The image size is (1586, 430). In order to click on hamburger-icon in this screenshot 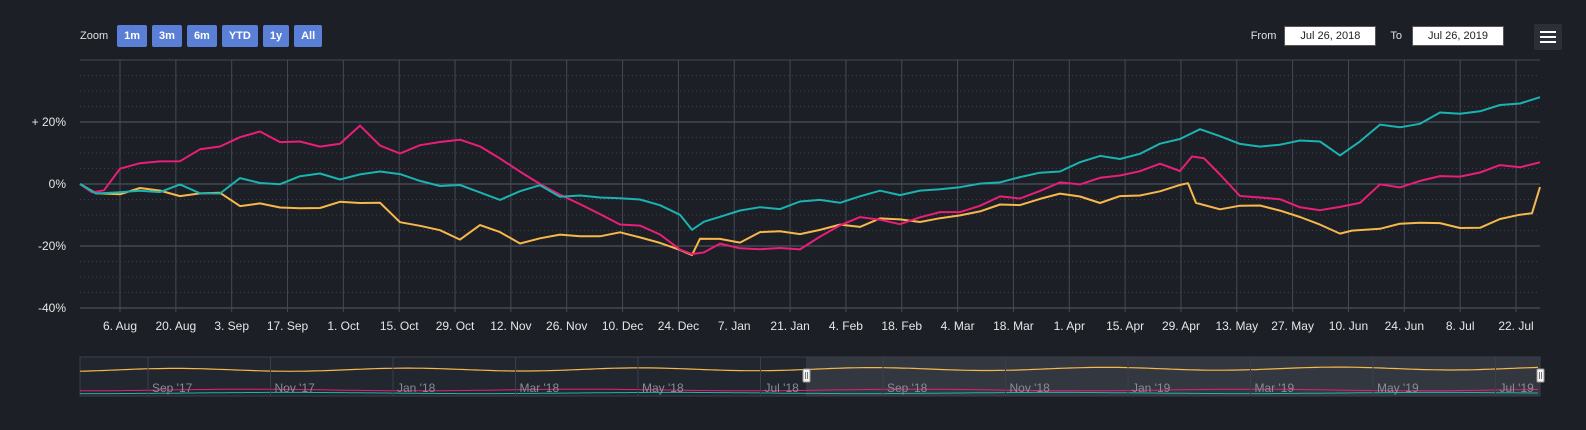, I will do `click(1548, 32)`.